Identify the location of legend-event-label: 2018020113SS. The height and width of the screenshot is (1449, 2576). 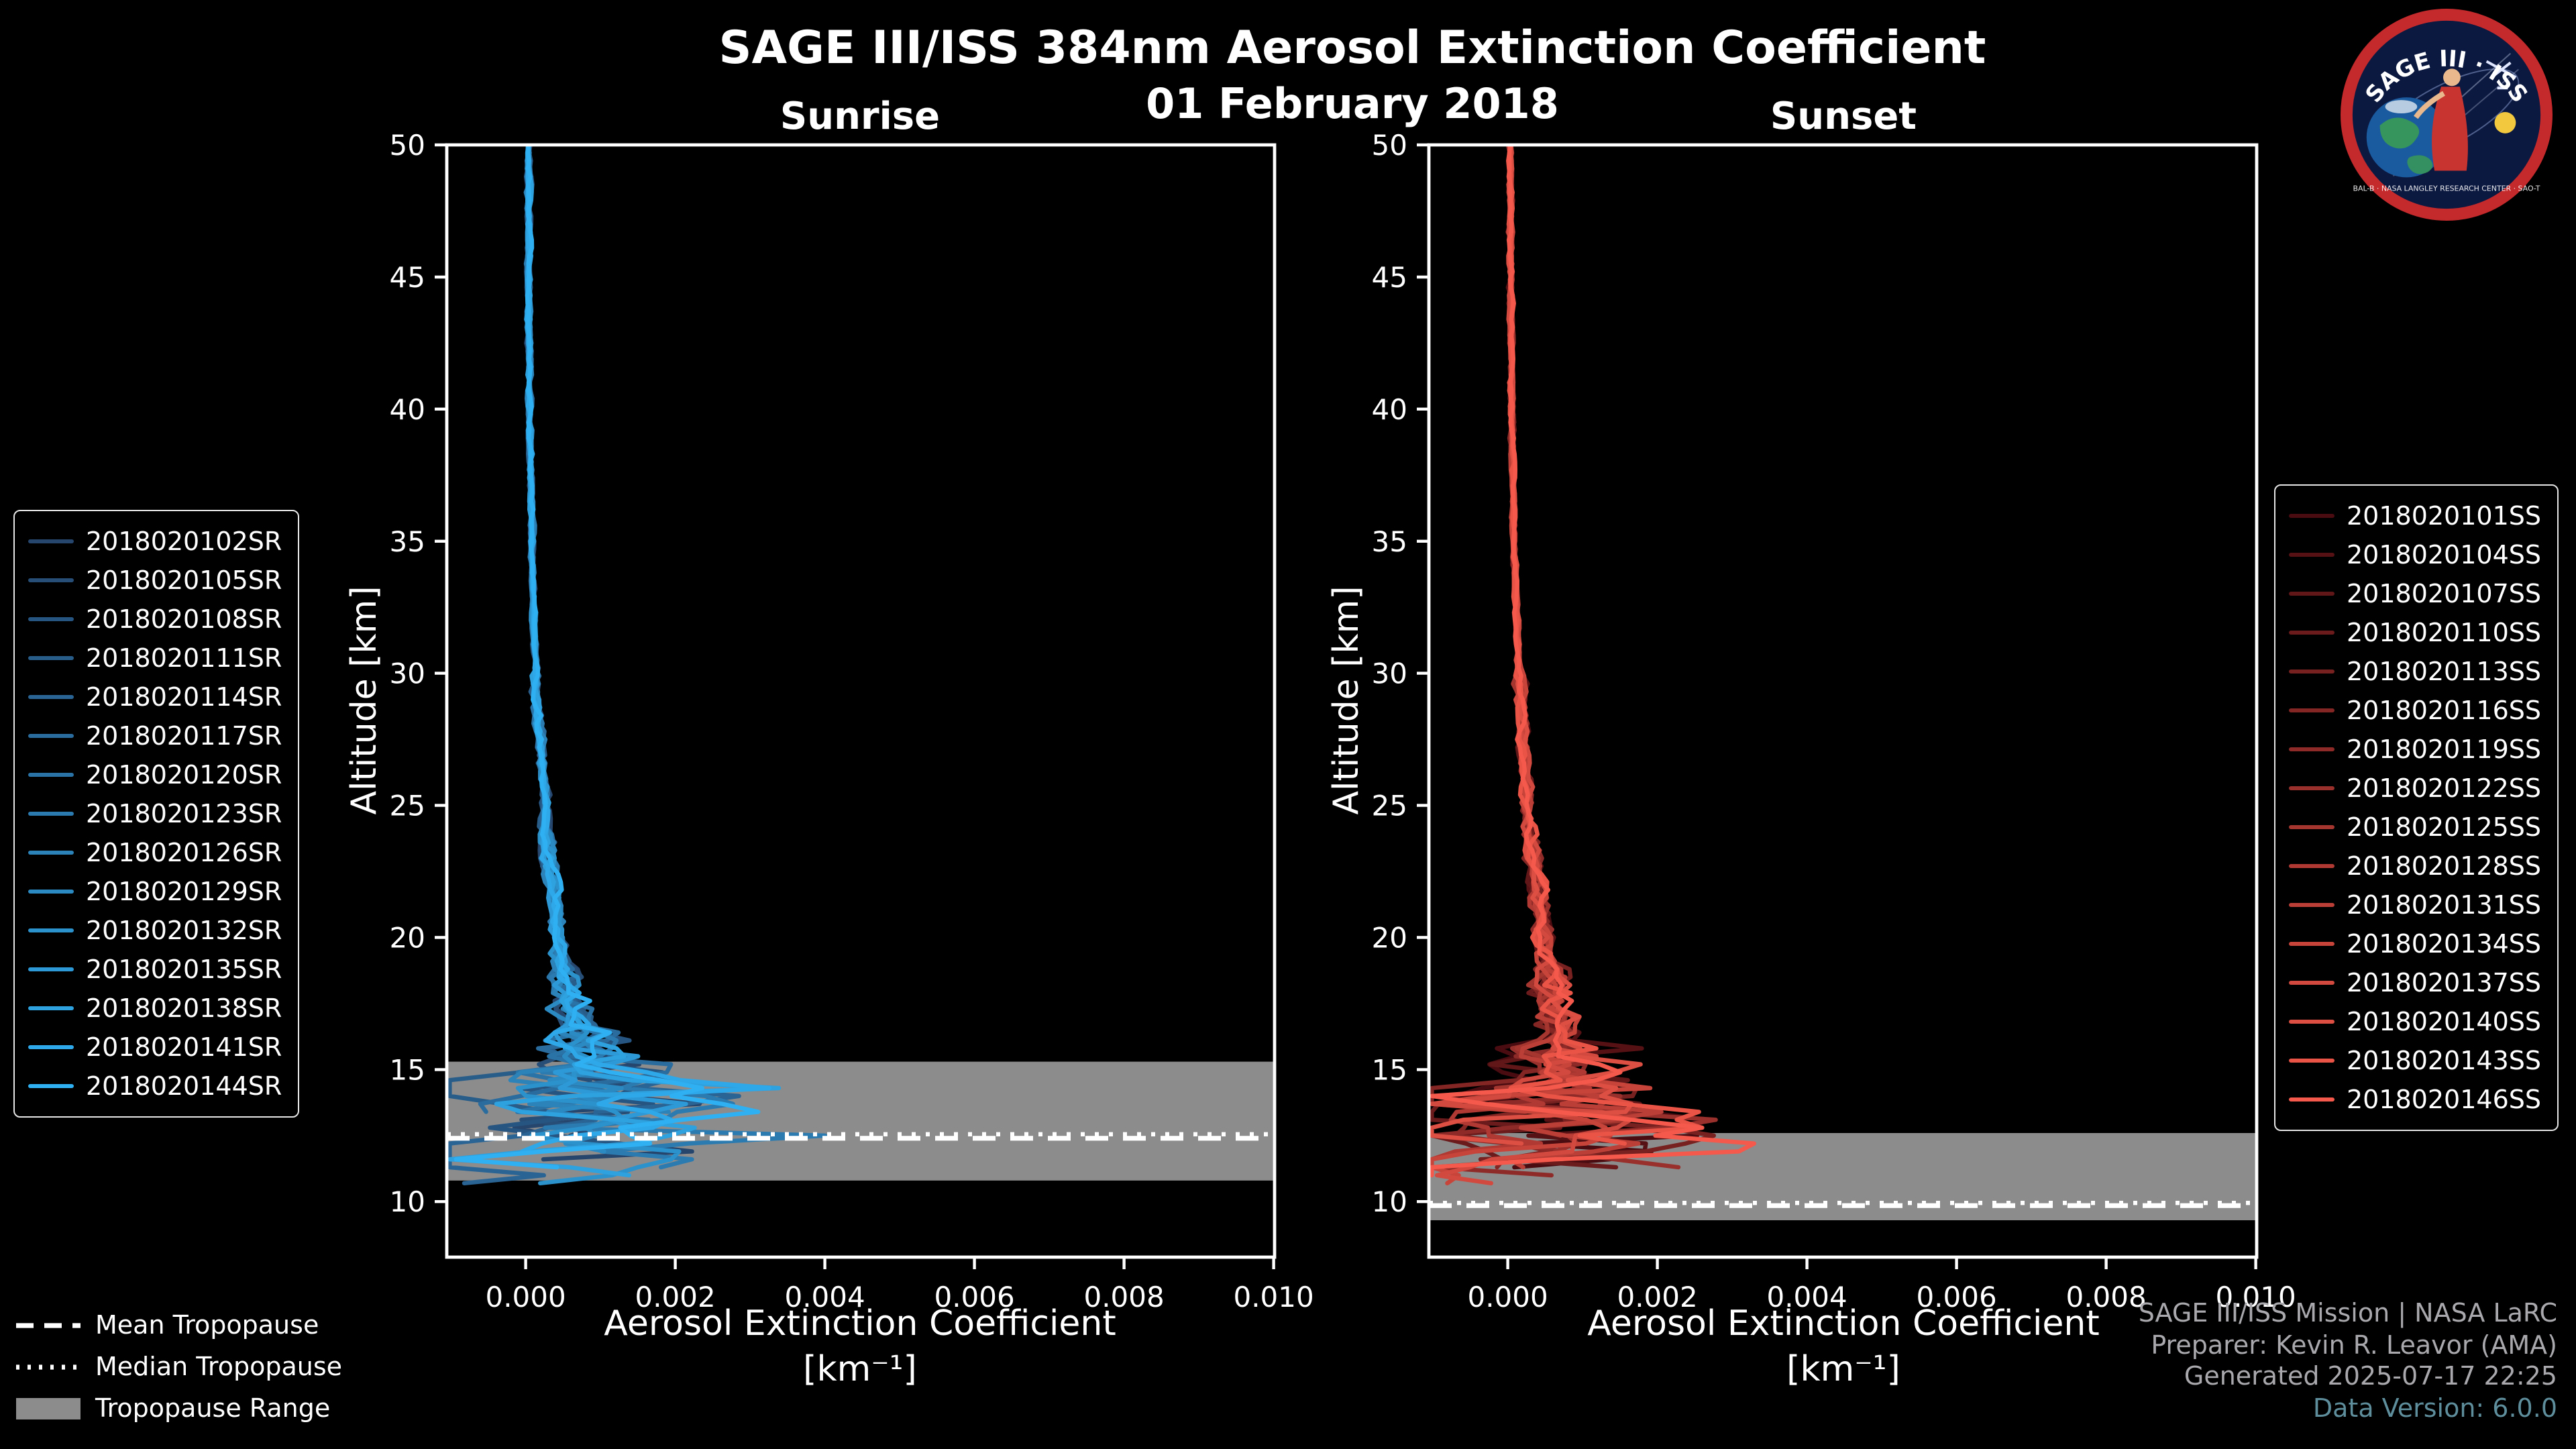
(2444, 671).